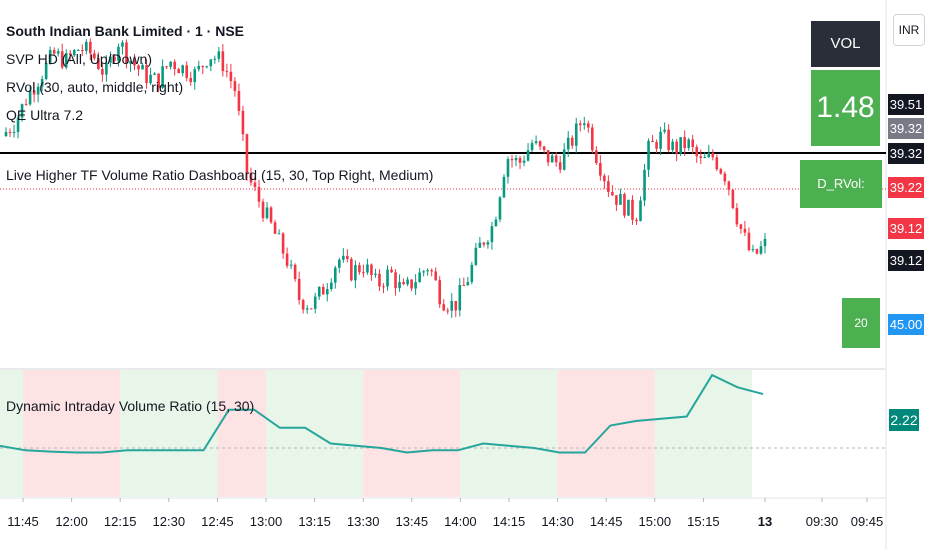 The height and width of the screenshot is (550, 932). What do you see at coordinates (120, 521) in the screenshot?
I see `x-tick-label: 12:15` at bounding box center [120, 521].